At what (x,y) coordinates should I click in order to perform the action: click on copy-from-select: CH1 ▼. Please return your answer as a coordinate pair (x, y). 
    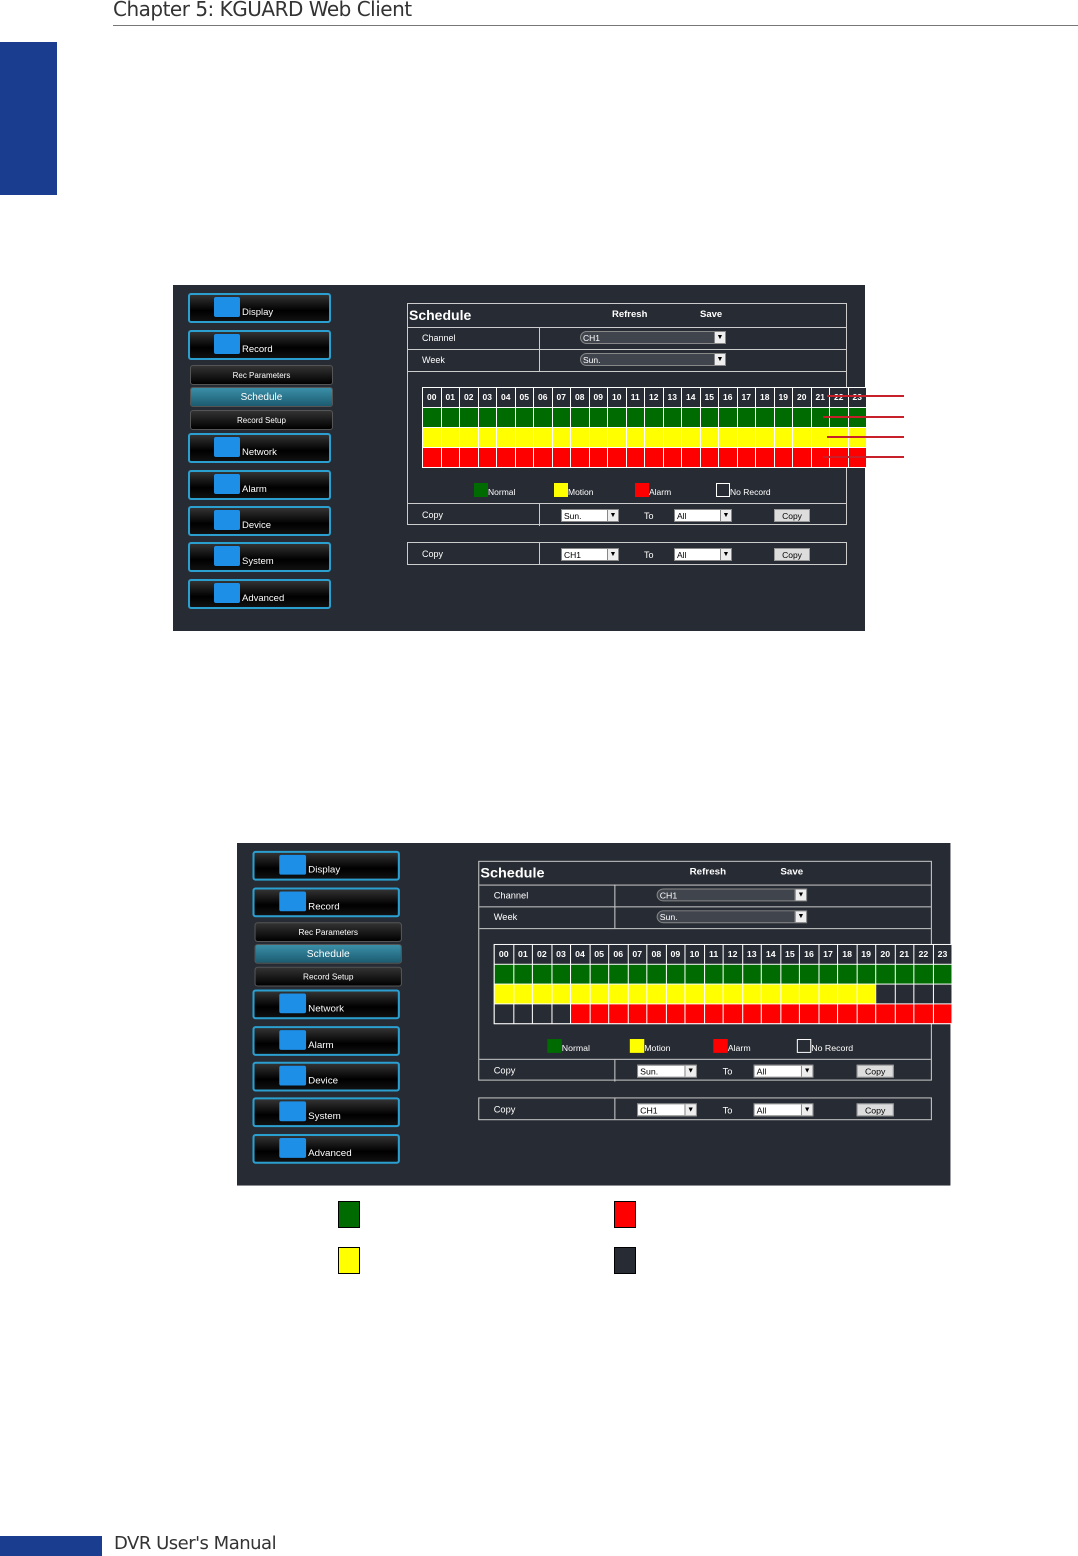
    Looking at the image, I should click on (590, 554).